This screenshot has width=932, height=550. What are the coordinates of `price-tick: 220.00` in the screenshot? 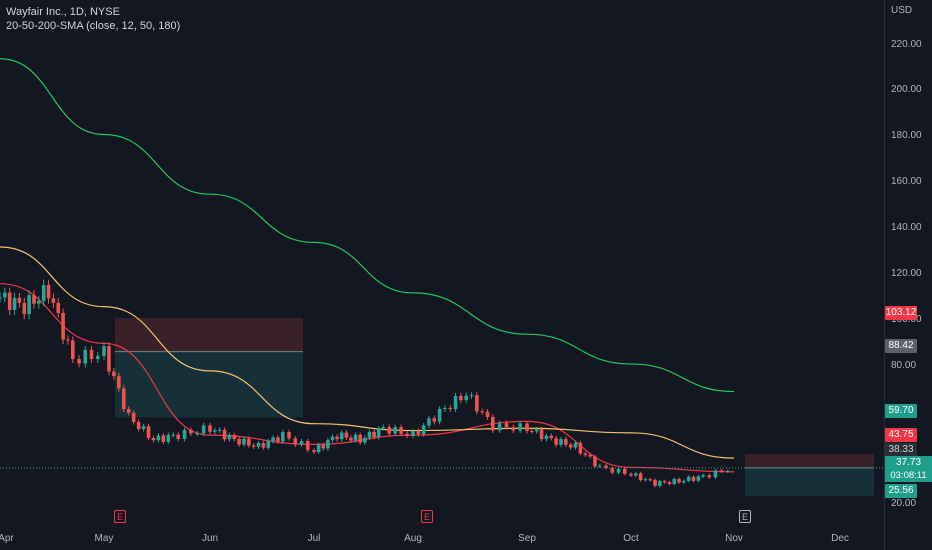 It's located at (906, 44).